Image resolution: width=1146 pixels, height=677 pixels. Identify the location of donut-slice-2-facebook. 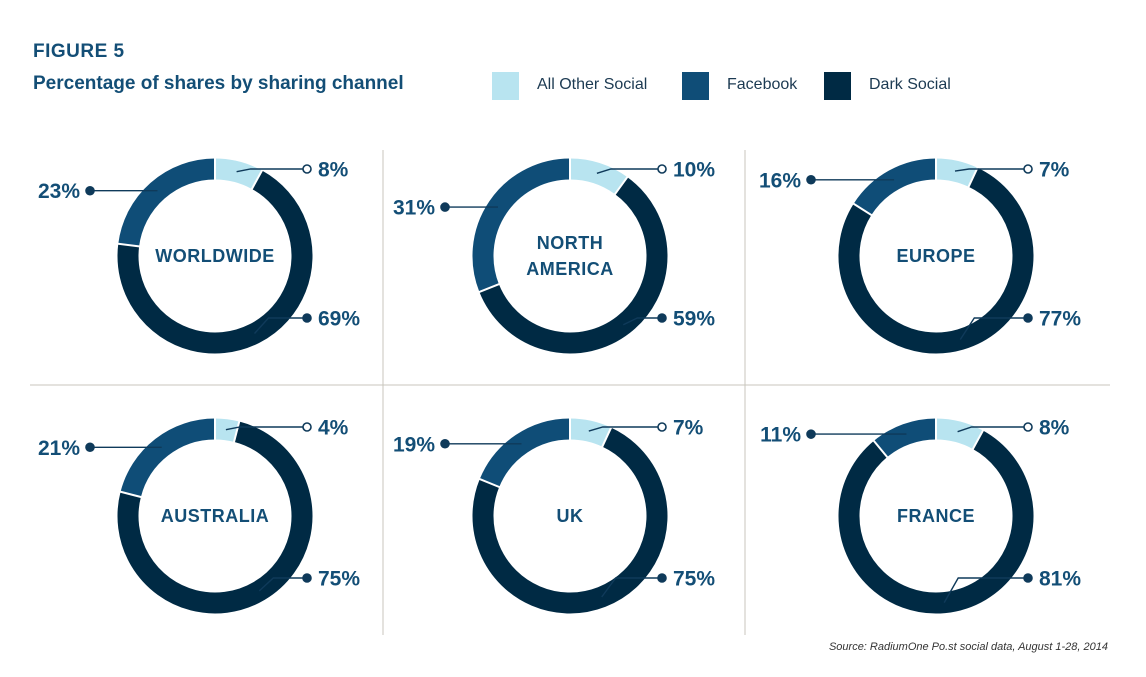
(521, 225).